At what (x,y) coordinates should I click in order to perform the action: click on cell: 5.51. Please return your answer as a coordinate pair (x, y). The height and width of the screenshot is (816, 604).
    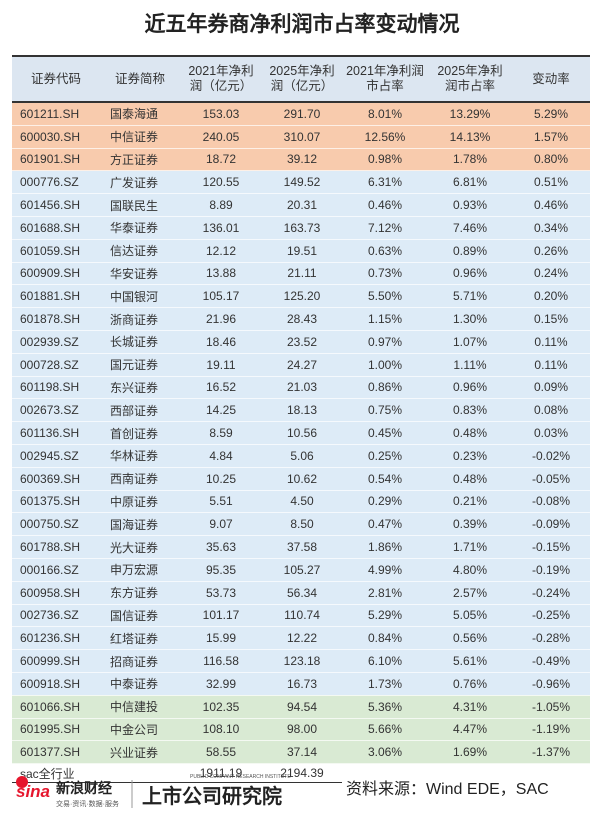
    Looking at the image, I should click on (221, 502).